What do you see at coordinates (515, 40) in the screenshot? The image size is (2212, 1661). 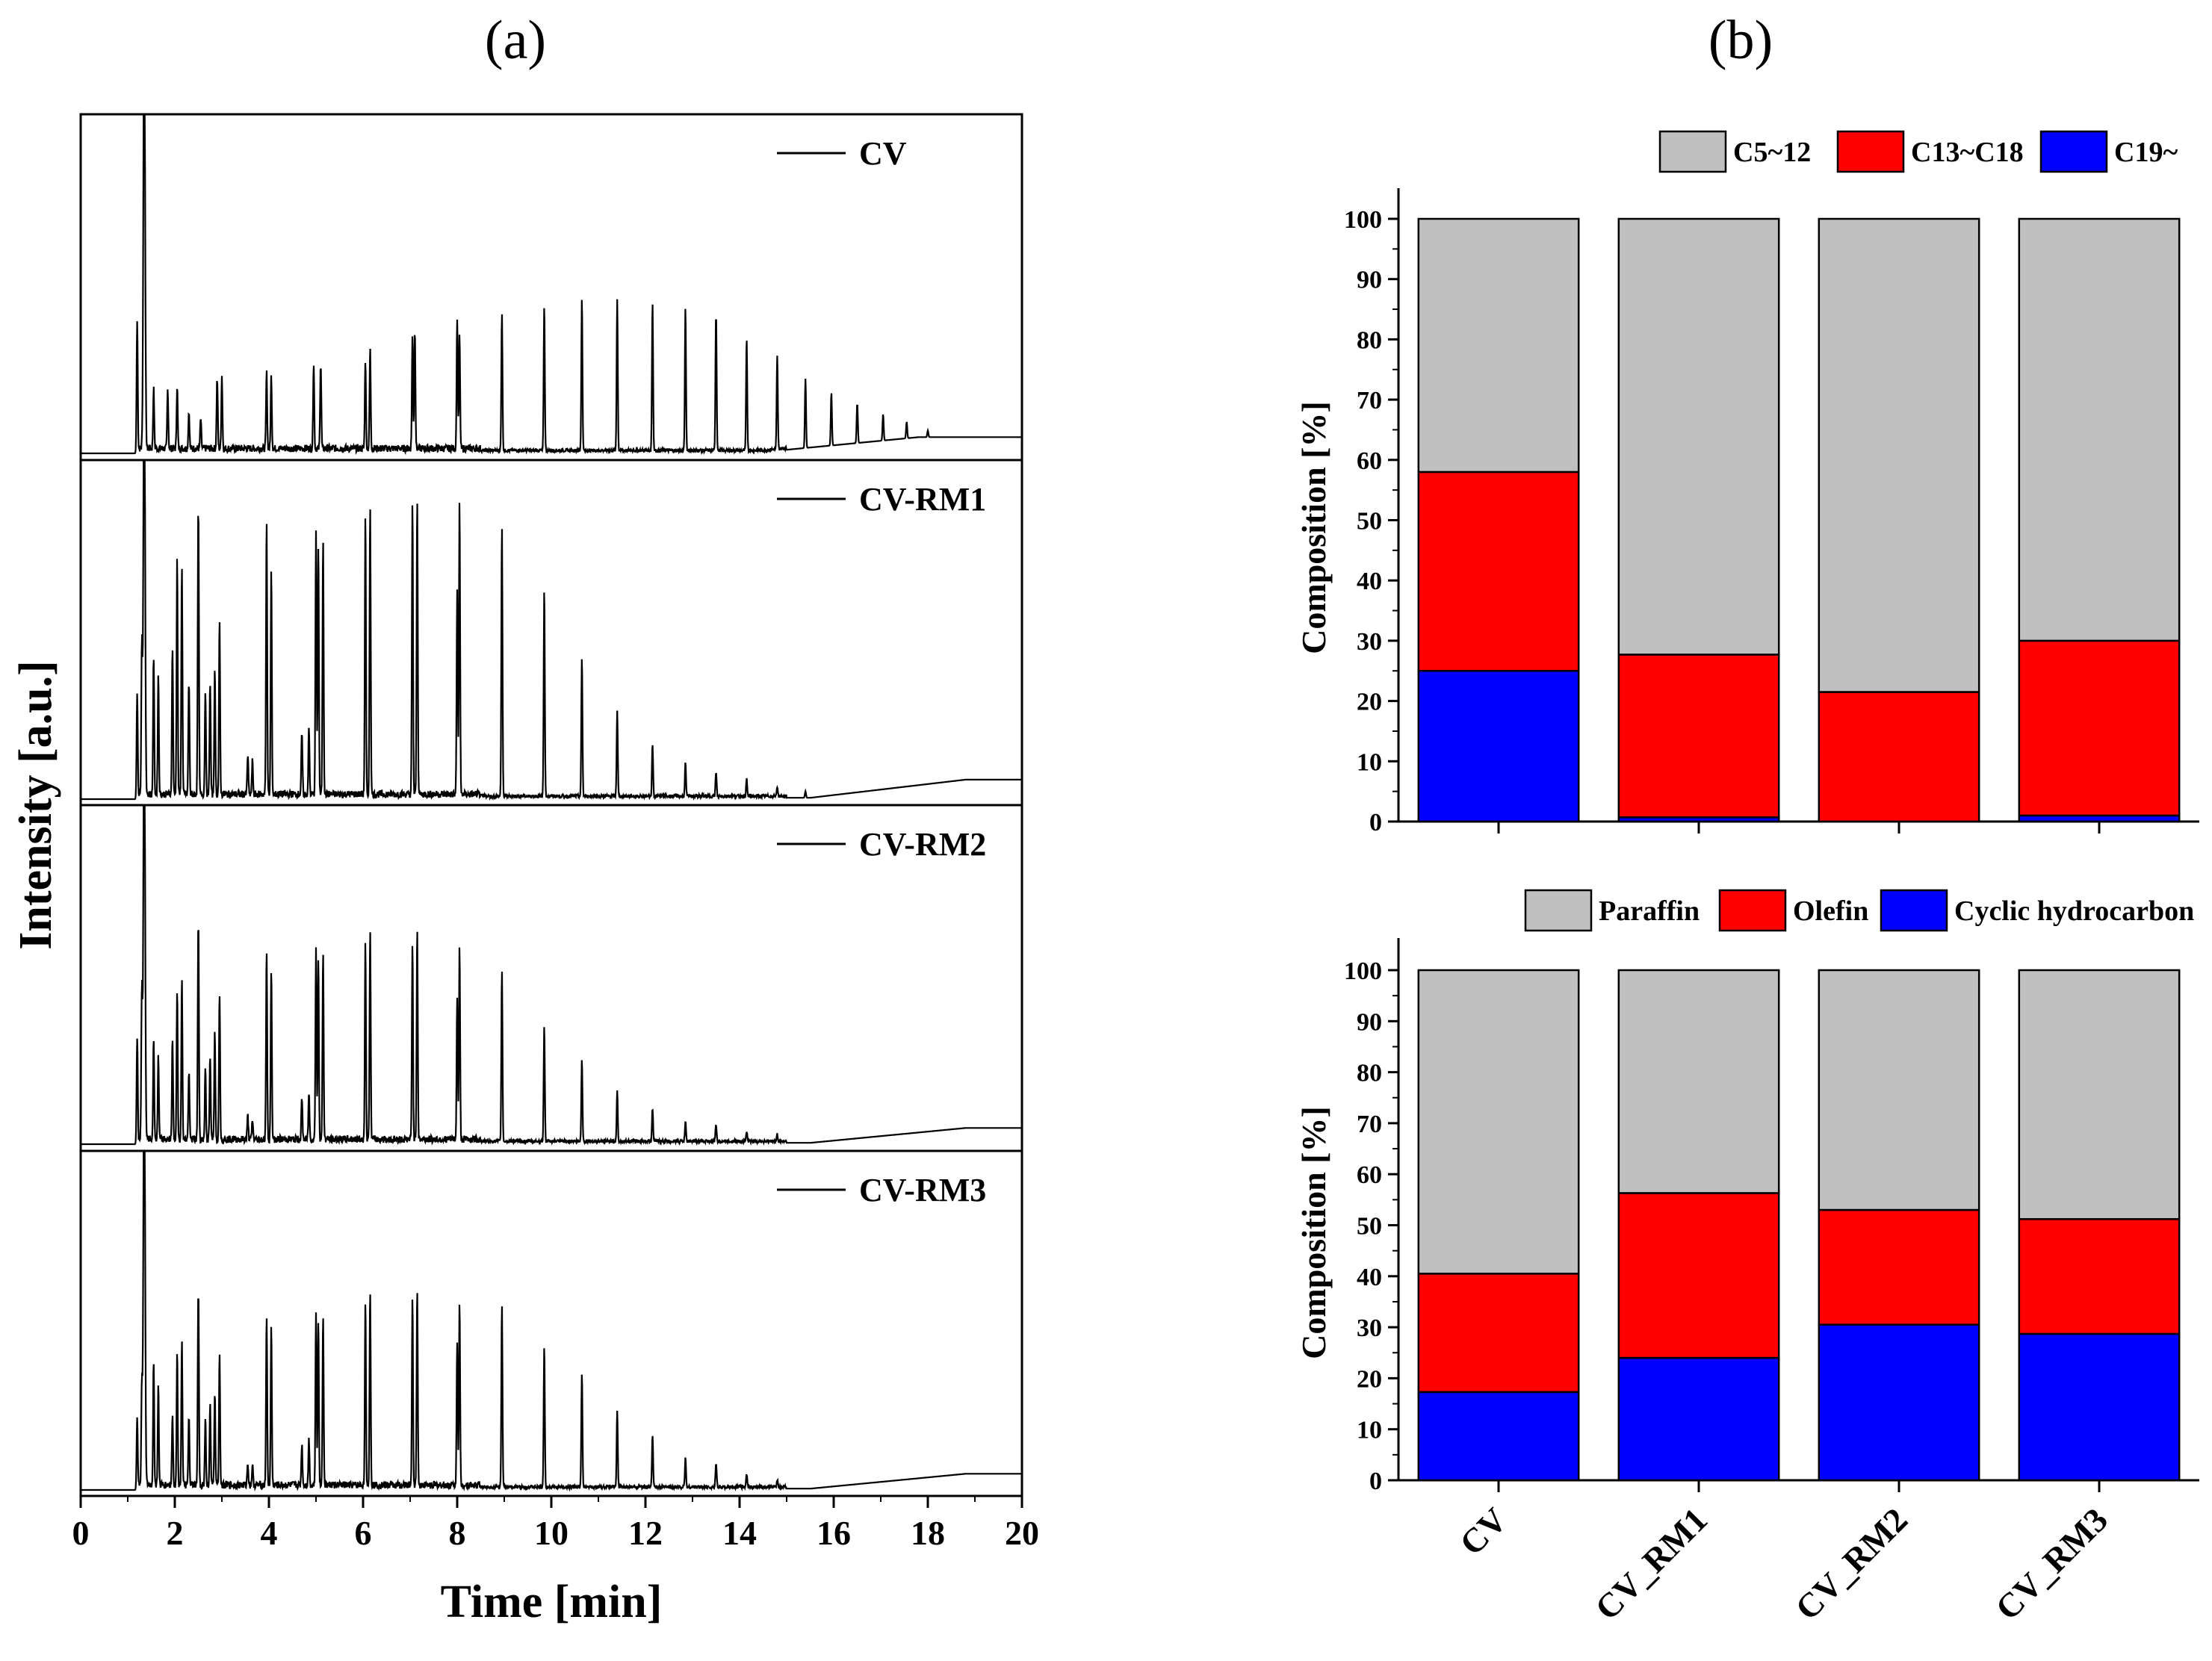 I see `panel-a-label: (a)` at bounding box center [515, 40].